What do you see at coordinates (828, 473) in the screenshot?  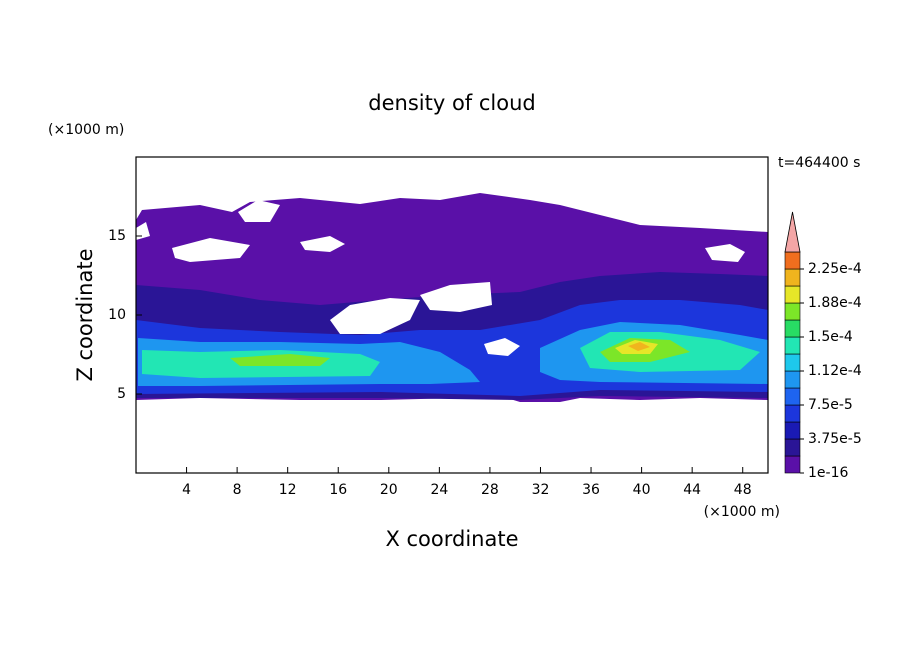 I see `colorbar-tick-label: 1e-16` at bounding box center [828, 473].